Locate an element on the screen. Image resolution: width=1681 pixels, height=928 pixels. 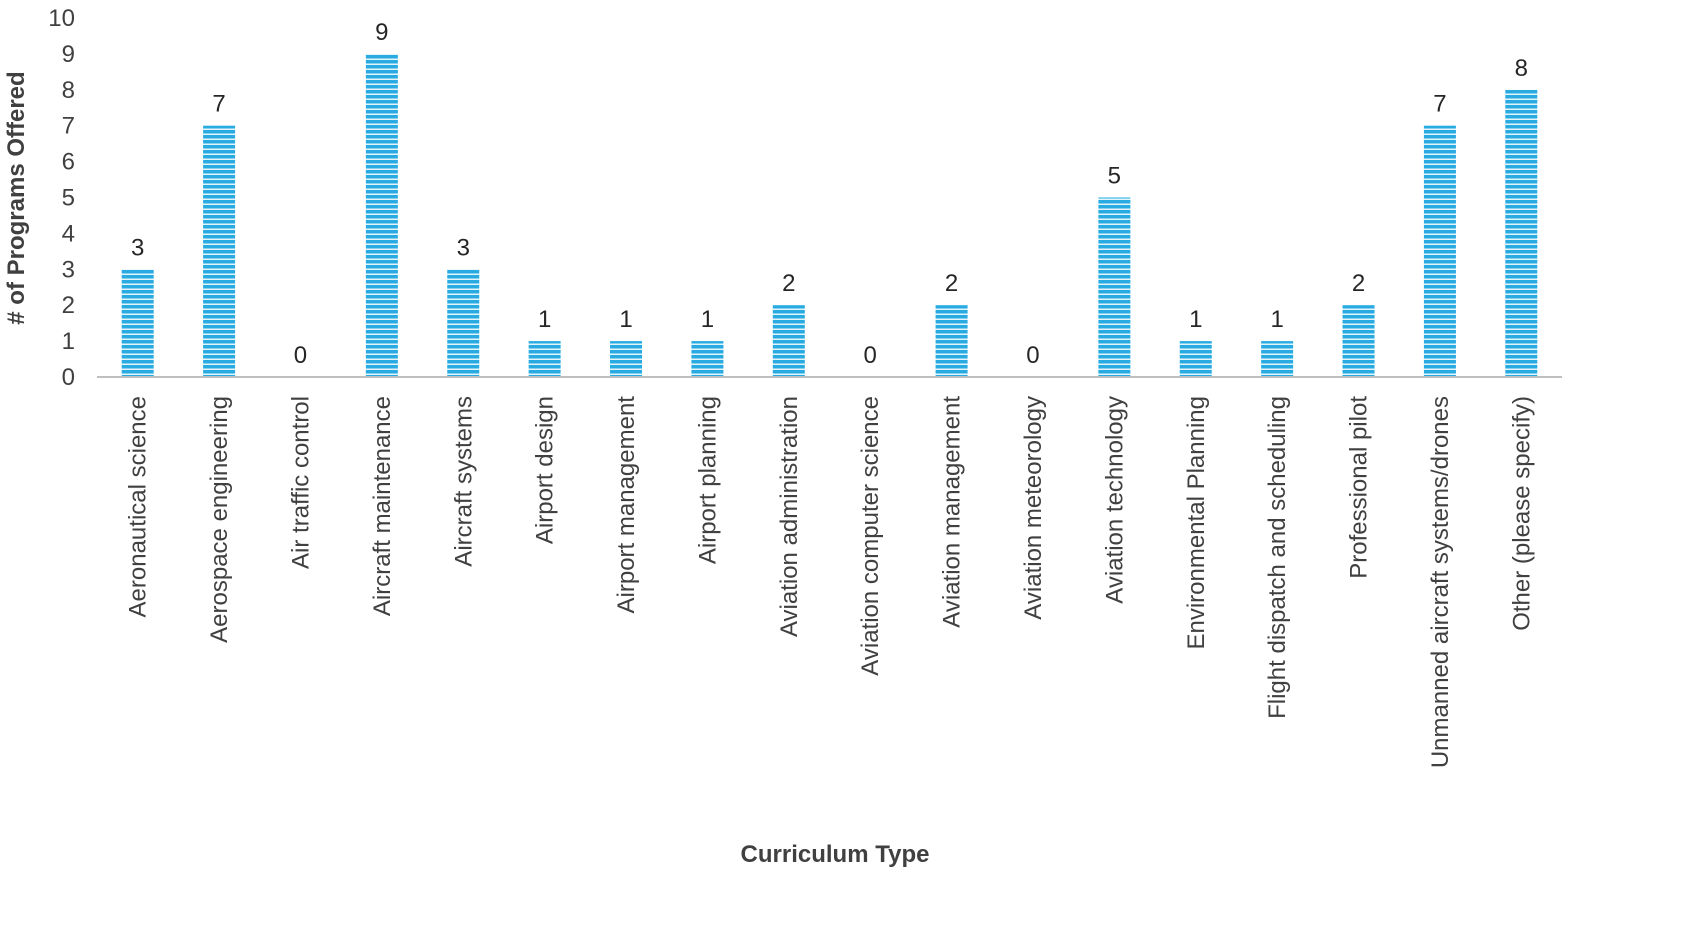
y-tick-label: 9 is located at coordinates (68, 54).